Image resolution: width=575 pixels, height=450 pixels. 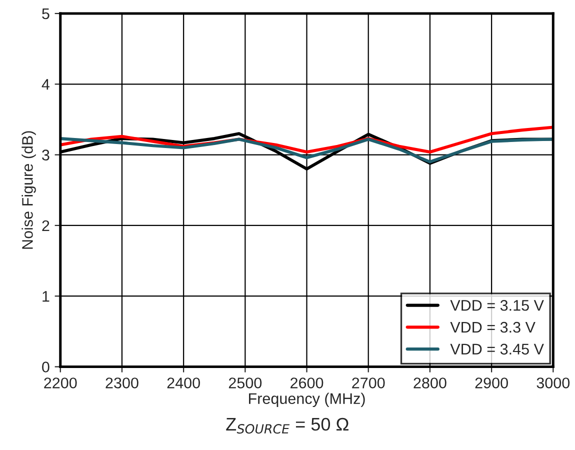 I want to click on y-tick-label: 1, so click(x=46, y=296).